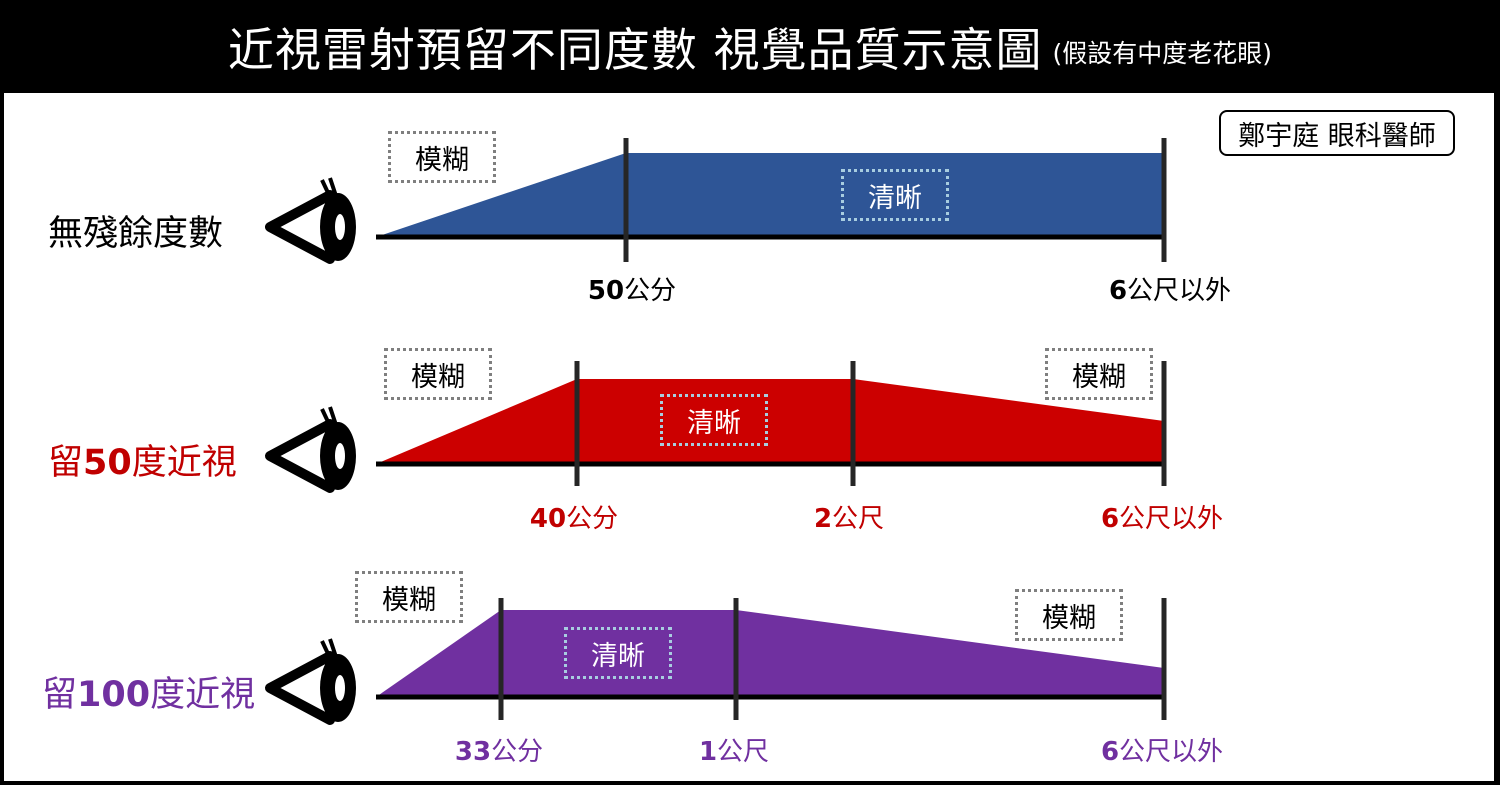  Describe the element at coordinates (849, 519) in the screenshot. I see `row2-distance-label: 2公尺` at that location.